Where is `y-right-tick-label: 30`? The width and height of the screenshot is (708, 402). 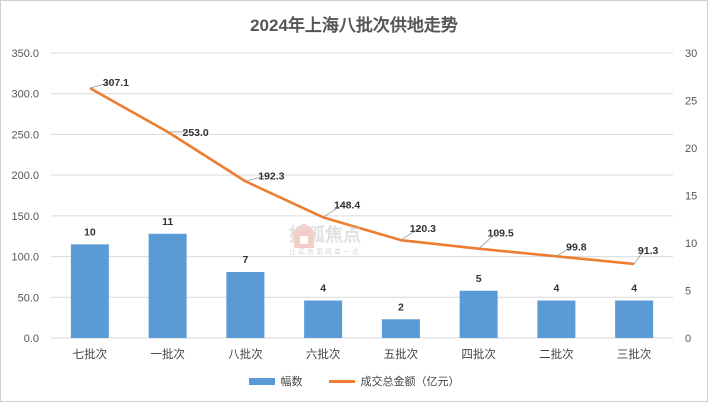
y-right-tick-label: 30 is located at coordinates (691, 54).